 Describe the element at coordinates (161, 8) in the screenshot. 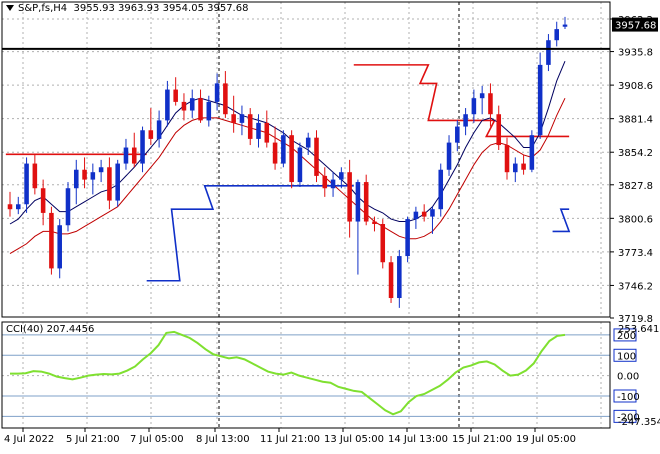

I see `ohlc-readout: 3955.93 3963.93 3954.05 3957.68` at that location.